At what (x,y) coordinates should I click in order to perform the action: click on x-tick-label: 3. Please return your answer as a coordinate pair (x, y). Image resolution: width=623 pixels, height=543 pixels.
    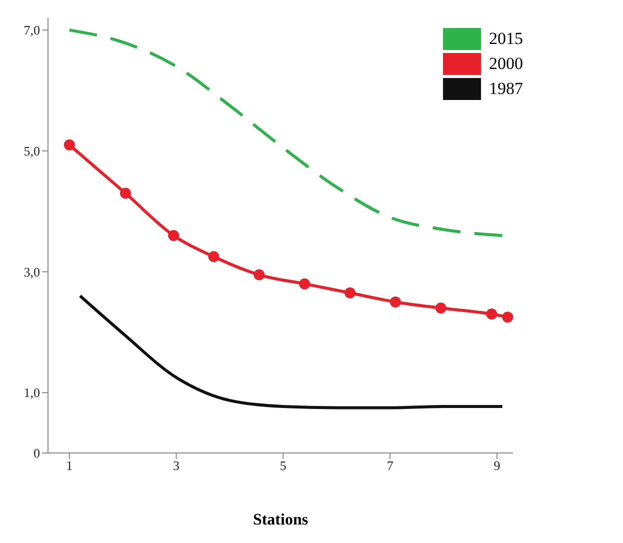
    Looking at the image, I should click on (176, 466).